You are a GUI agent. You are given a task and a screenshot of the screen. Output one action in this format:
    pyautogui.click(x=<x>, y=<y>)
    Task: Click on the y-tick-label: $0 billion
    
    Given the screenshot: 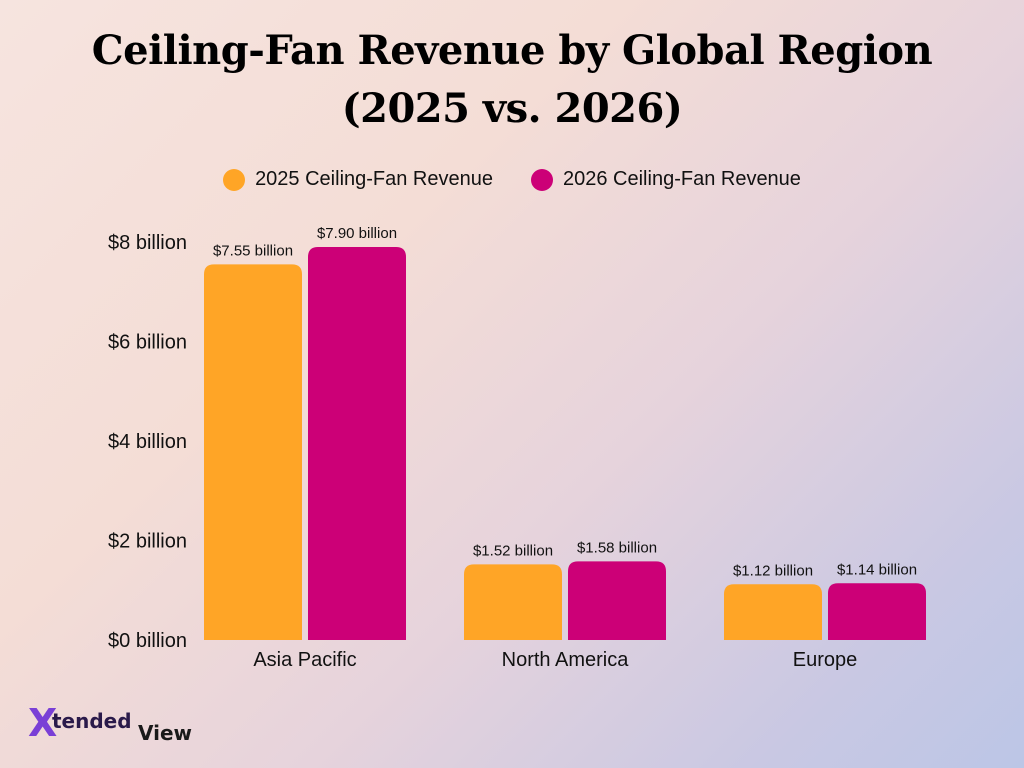 What is the action you would take?
    pyautogui.click(x=147, y=641)
    